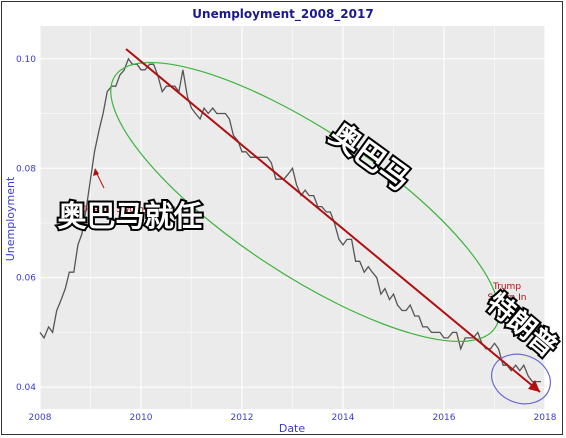 The height and width of the screenshot is (438, 566). Describe the element at coordinates (26, 224) in the screenshot. I see `y-tick-labels: 0.04 0.06 0.08 0.10` at that location.